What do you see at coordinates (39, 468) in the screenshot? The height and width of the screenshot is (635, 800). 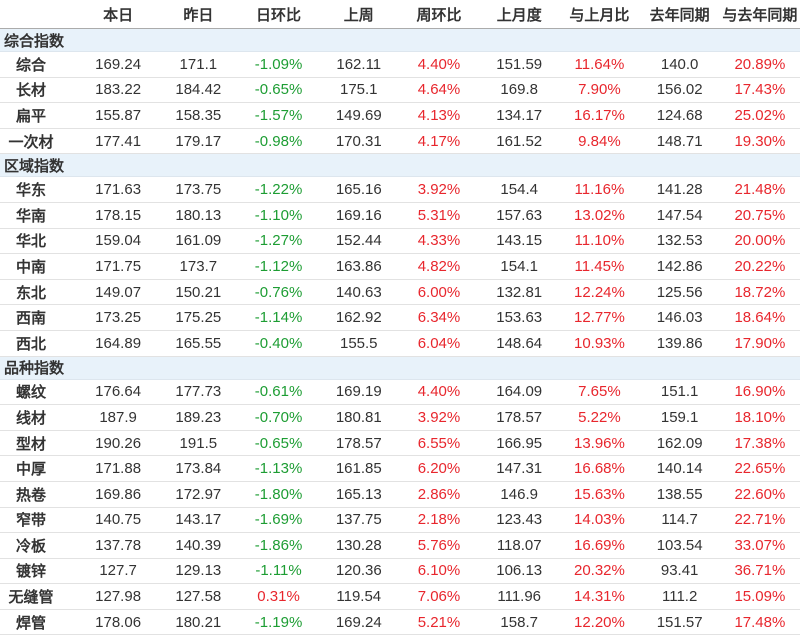 I see `row-label: 中厚` at bounding box center [39, 468].